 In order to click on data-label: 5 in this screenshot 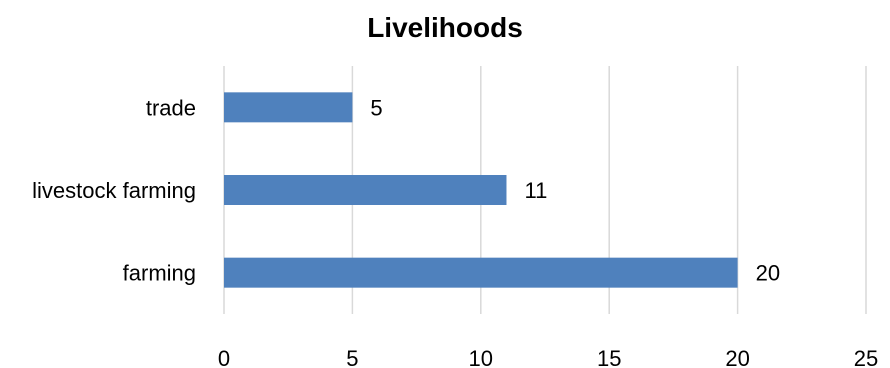, I will do `click(376, 107)`.